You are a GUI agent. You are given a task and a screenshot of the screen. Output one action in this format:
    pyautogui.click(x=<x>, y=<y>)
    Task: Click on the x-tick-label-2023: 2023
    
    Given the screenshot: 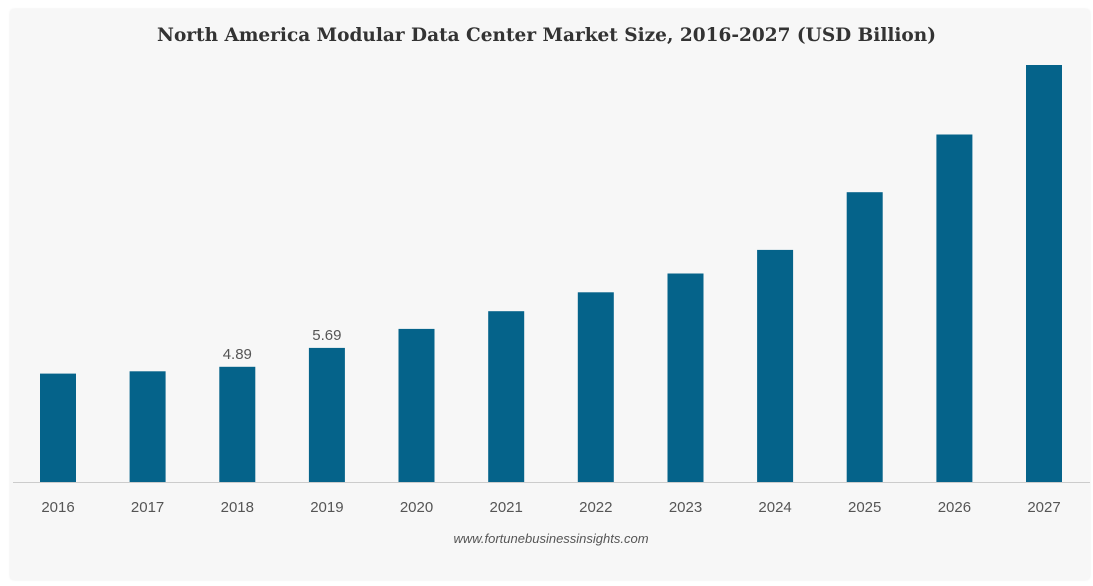 What is the action you would take?
    pyautogui.click(x=685, y=507)
    